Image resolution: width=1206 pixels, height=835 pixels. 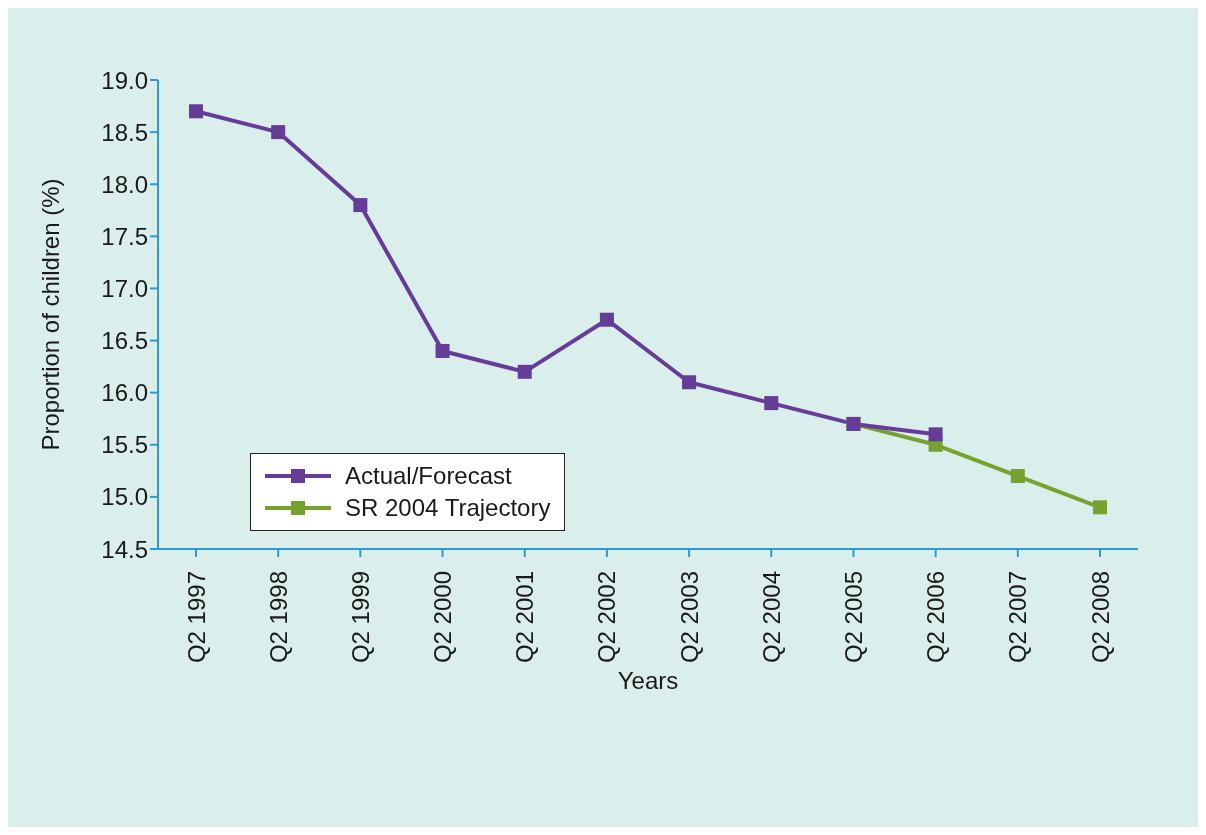 What do you see at coordinates (853, 617) in the screenshot?
I see `x-tick-label: Q2 2005` at bounding box center [853, 617].